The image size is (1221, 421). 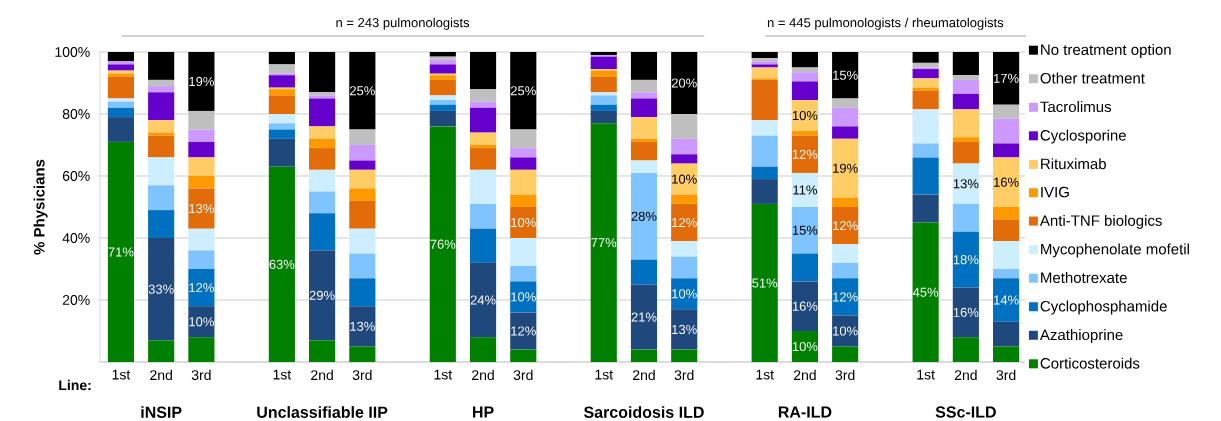 What do you see at coordinates (443, 244) in the screenshot?
I see `data-label: 76%` at bounding box center [443, 244].